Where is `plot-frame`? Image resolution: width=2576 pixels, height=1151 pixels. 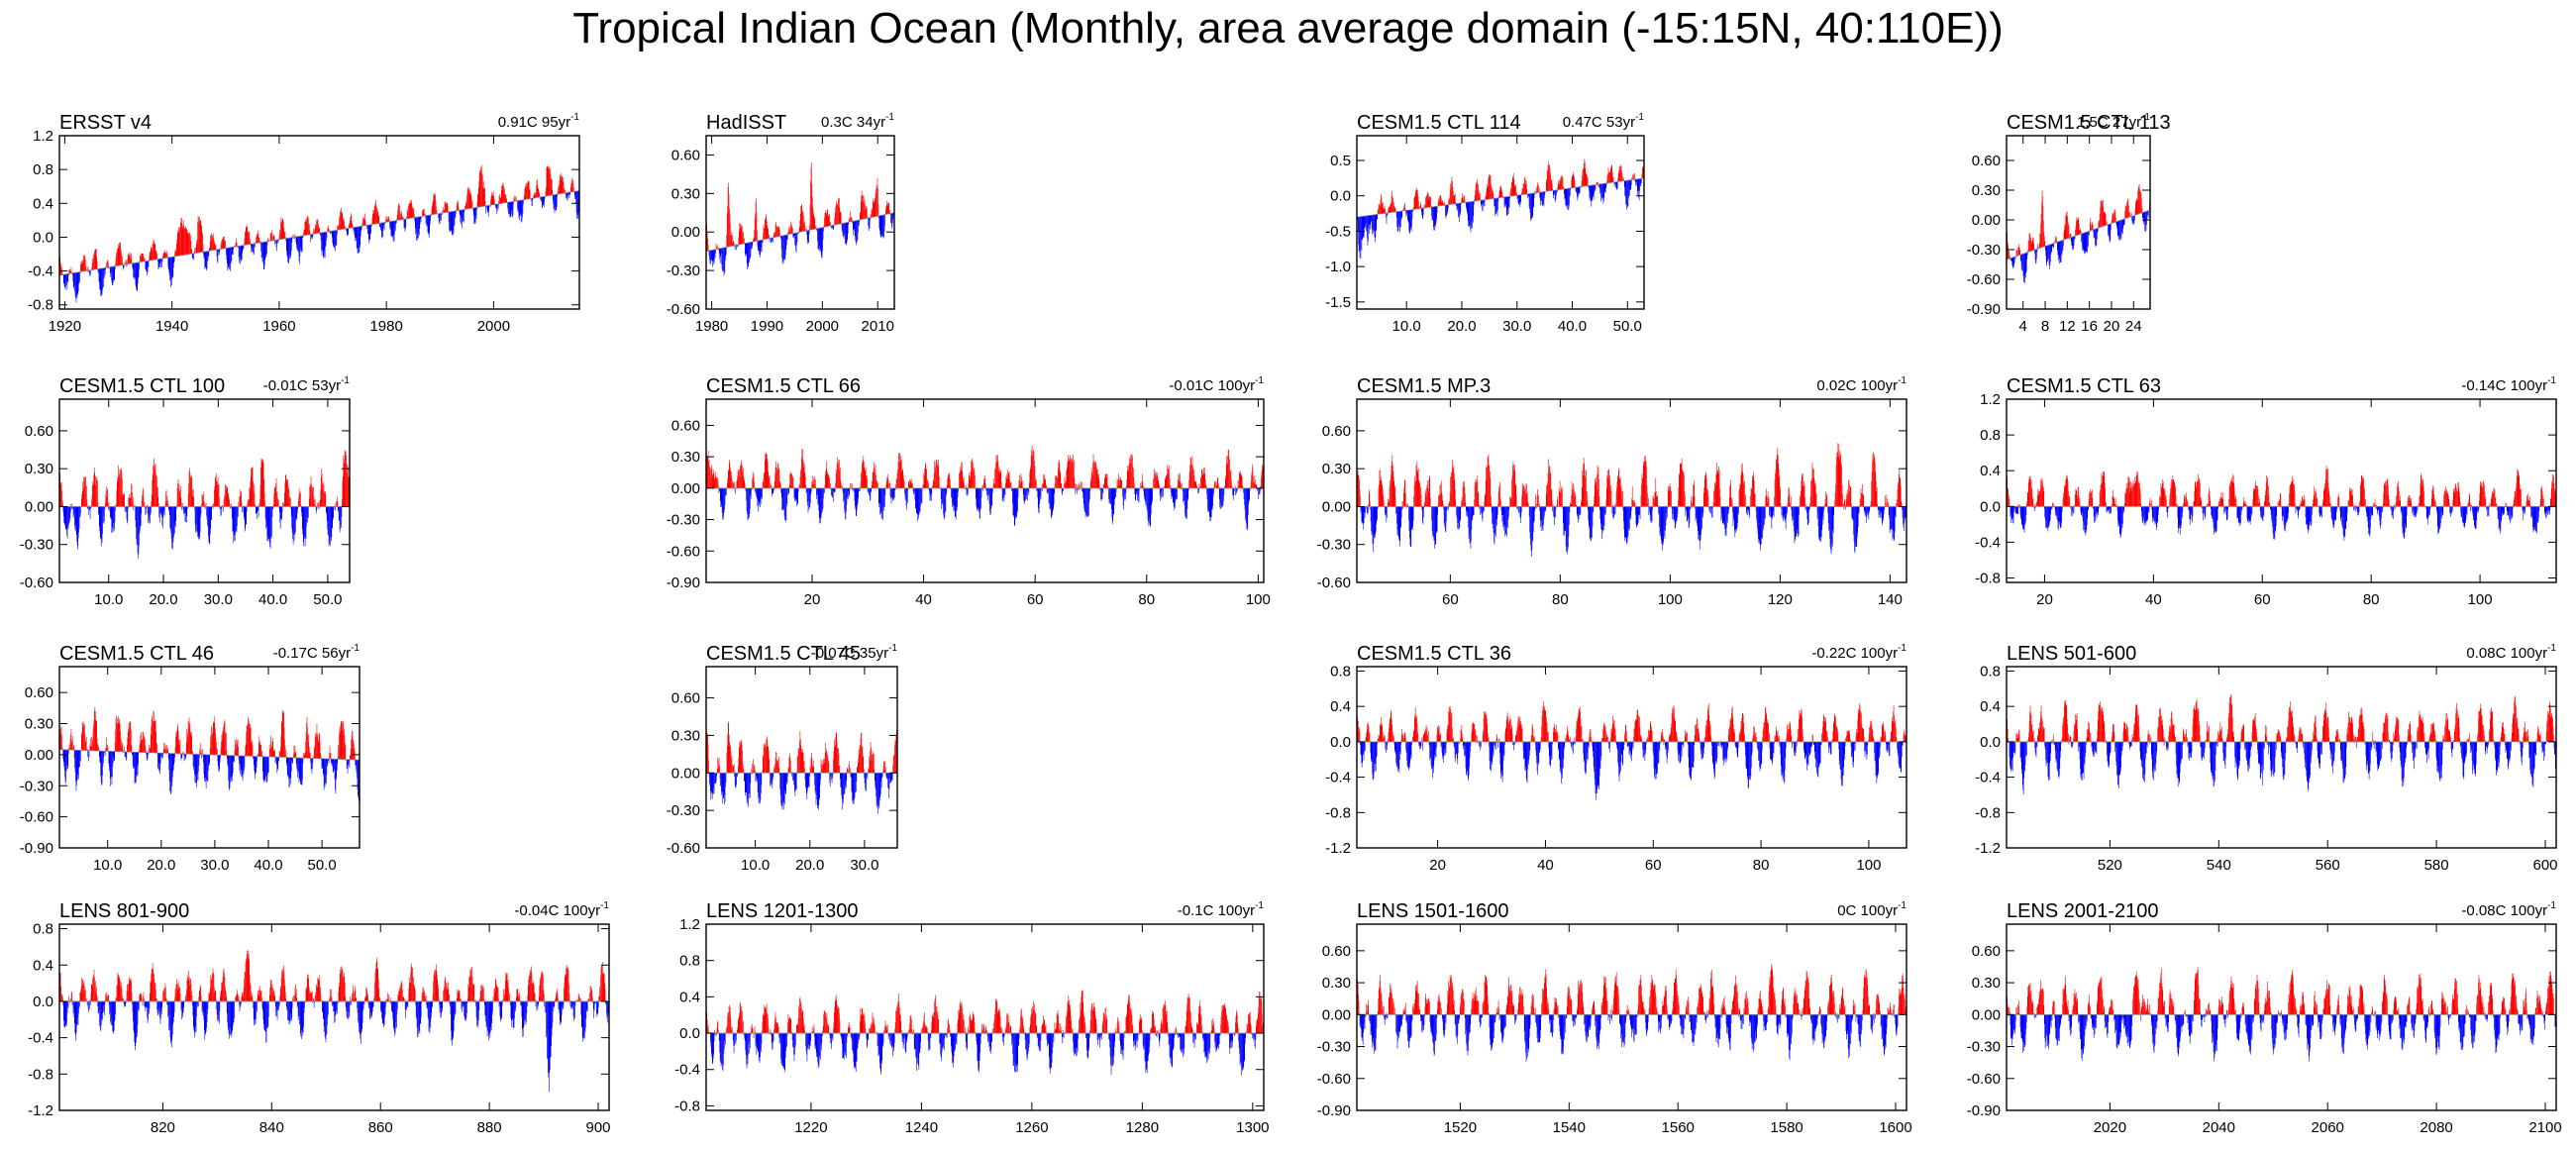 plot-frame is located at coordinates (204, 490).